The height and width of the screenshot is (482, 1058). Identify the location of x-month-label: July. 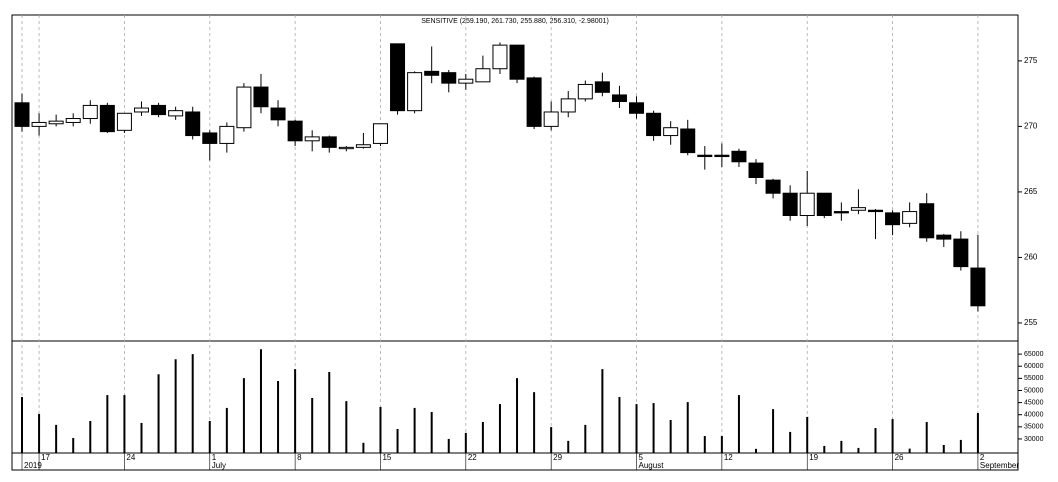
(219, 465).